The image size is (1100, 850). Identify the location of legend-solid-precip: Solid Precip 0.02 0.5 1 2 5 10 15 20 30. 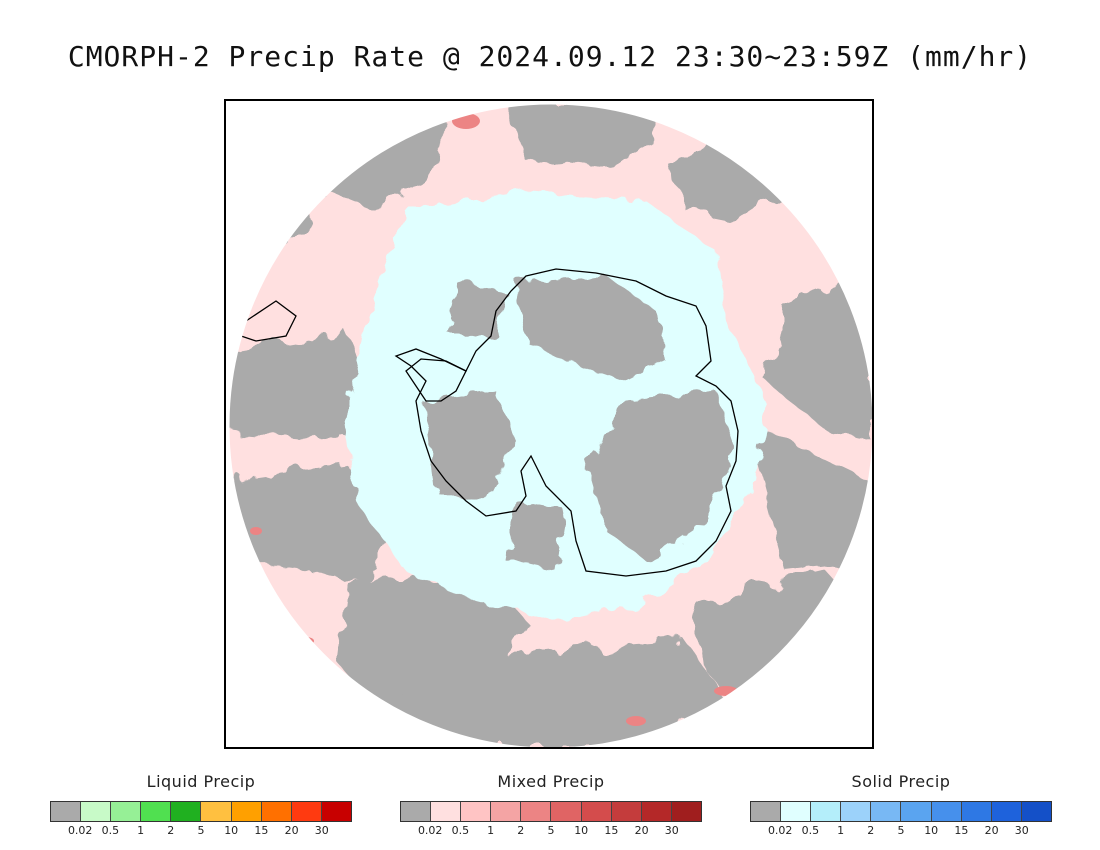
(901, 806).